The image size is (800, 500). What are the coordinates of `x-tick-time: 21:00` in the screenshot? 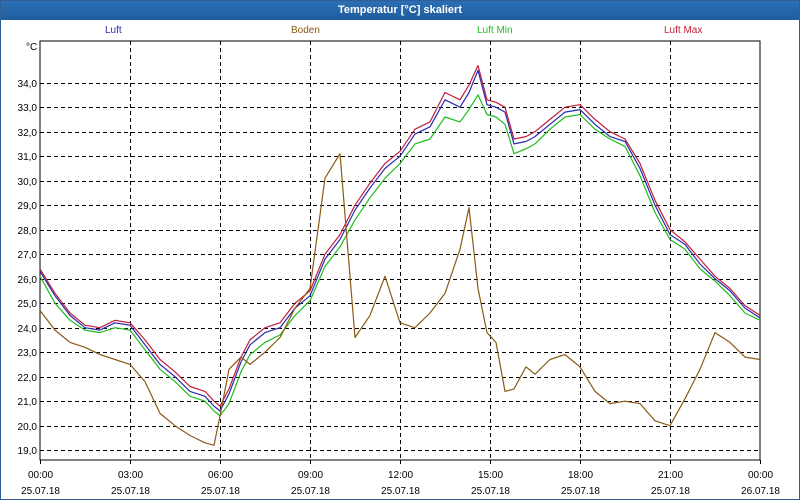 It's located at (670, 475).